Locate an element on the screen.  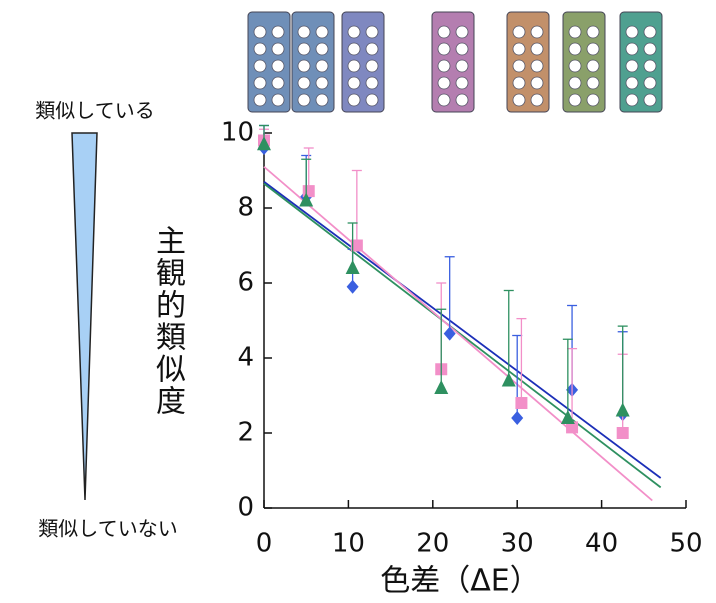
y-tick-label: 8 is located at coordinates (245, 208).